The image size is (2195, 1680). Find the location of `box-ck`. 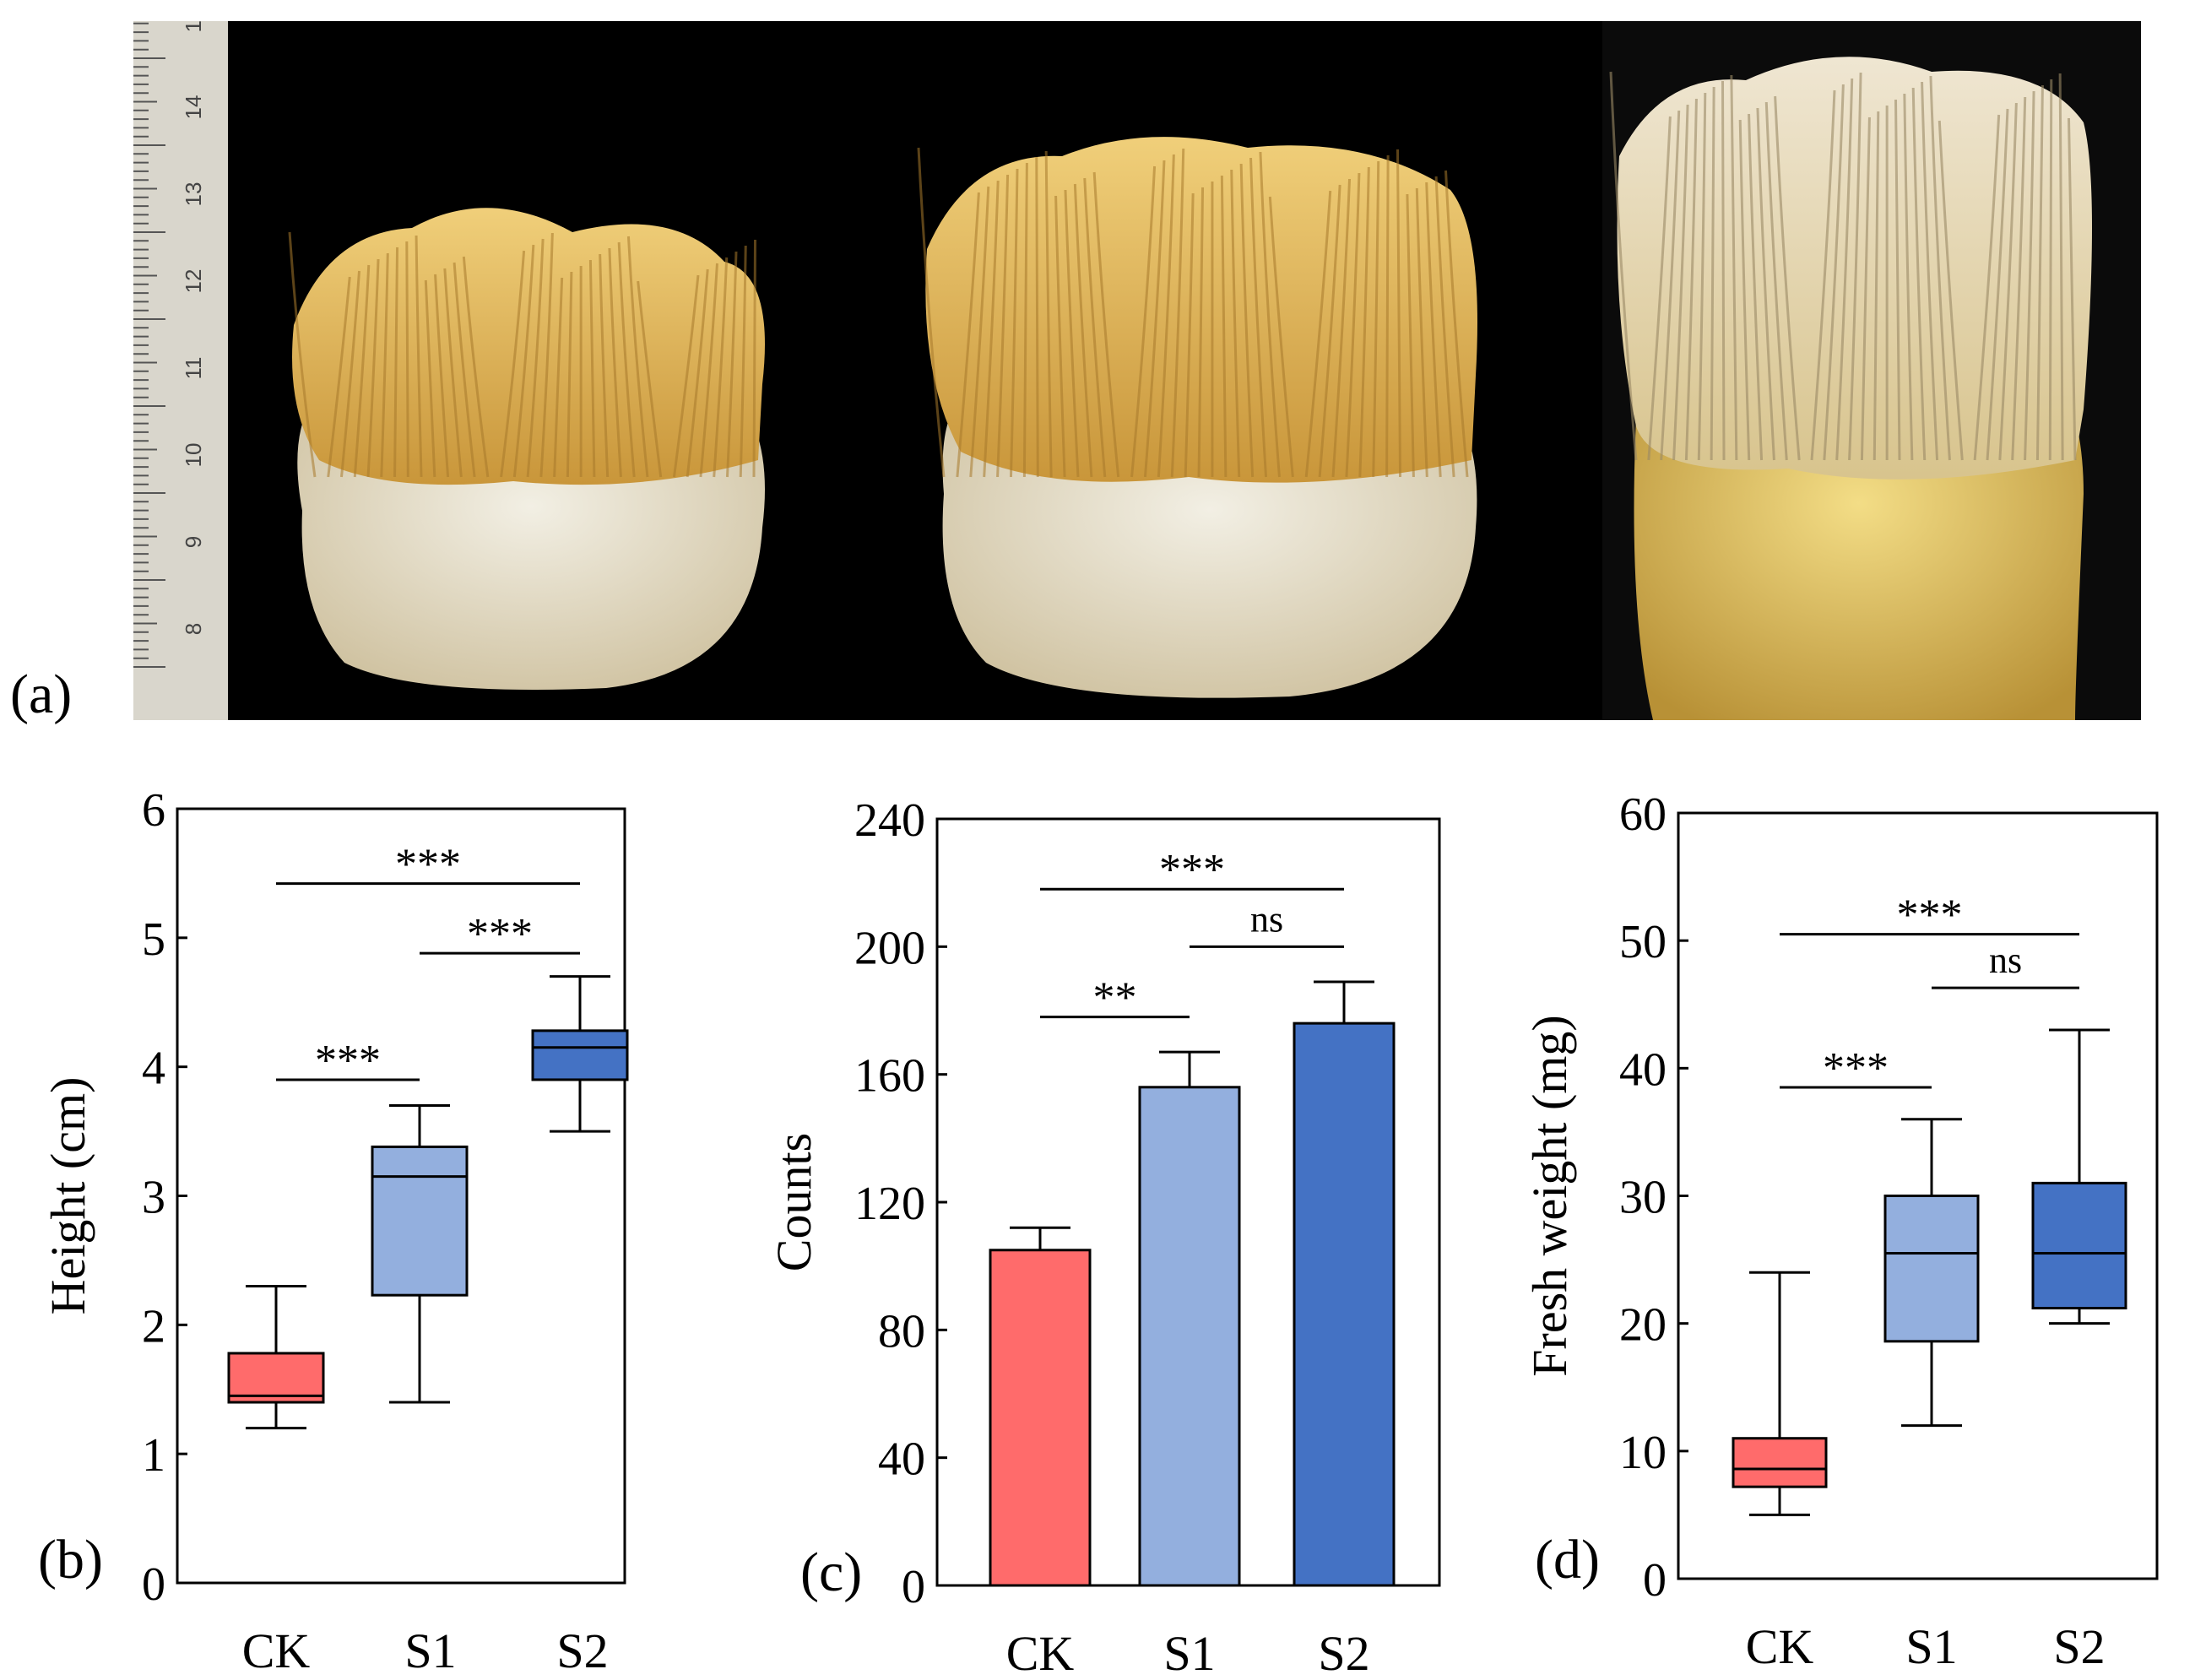

box-ck is located at coordinates (1780, 1462).